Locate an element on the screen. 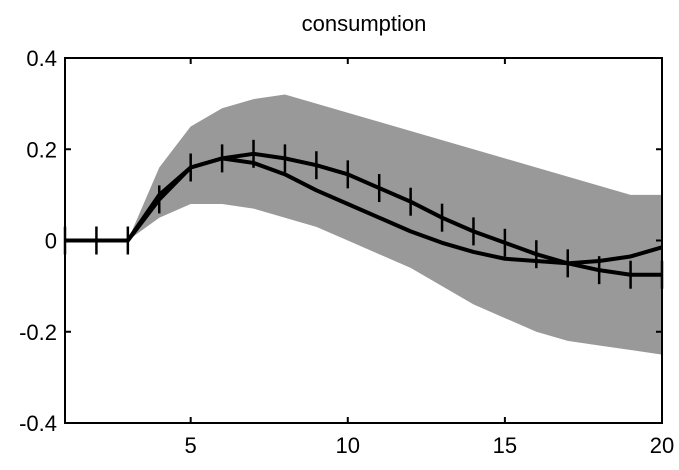 The height and width of the screenshot is (470, 679). x-tick-label: 20 is located at coordinates (662, 445).